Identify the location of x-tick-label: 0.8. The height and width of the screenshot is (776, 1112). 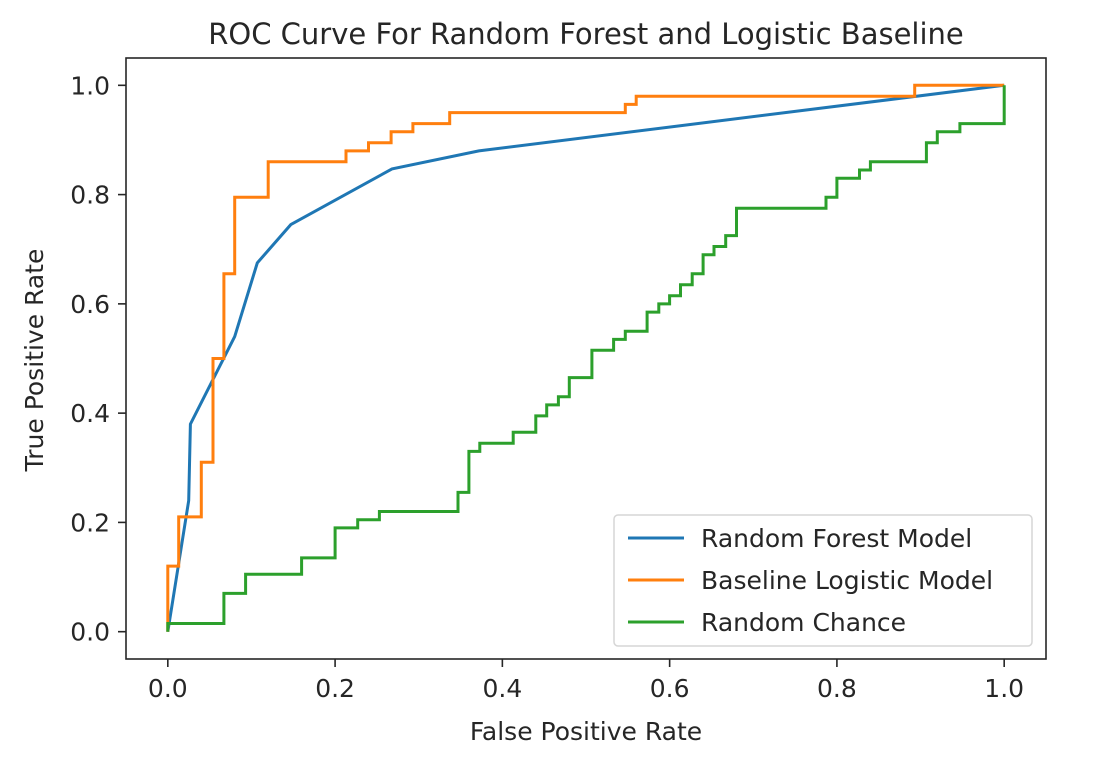
(837, 688).